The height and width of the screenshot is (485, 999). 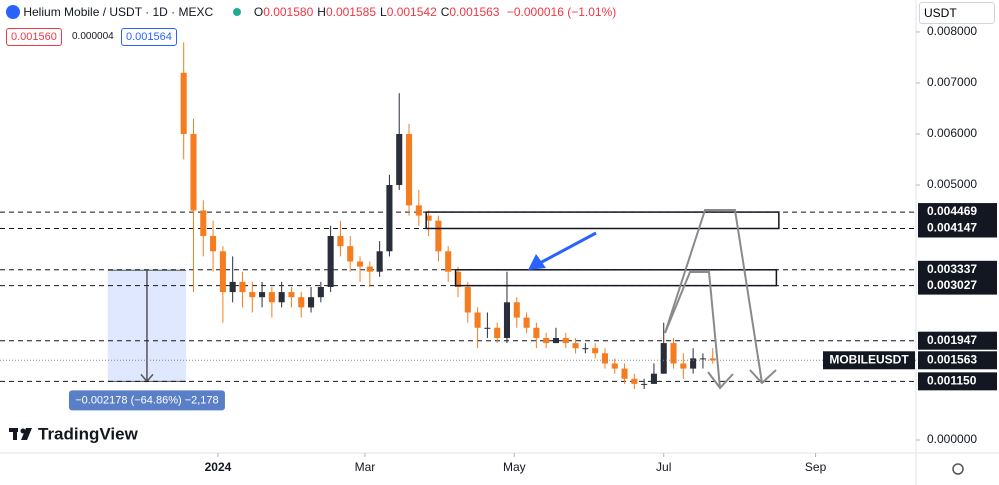 What do you see at coordinates (365, 467) in the screenshot?
I see `x-tick-label: Mar` at bounding box center [365, 467].